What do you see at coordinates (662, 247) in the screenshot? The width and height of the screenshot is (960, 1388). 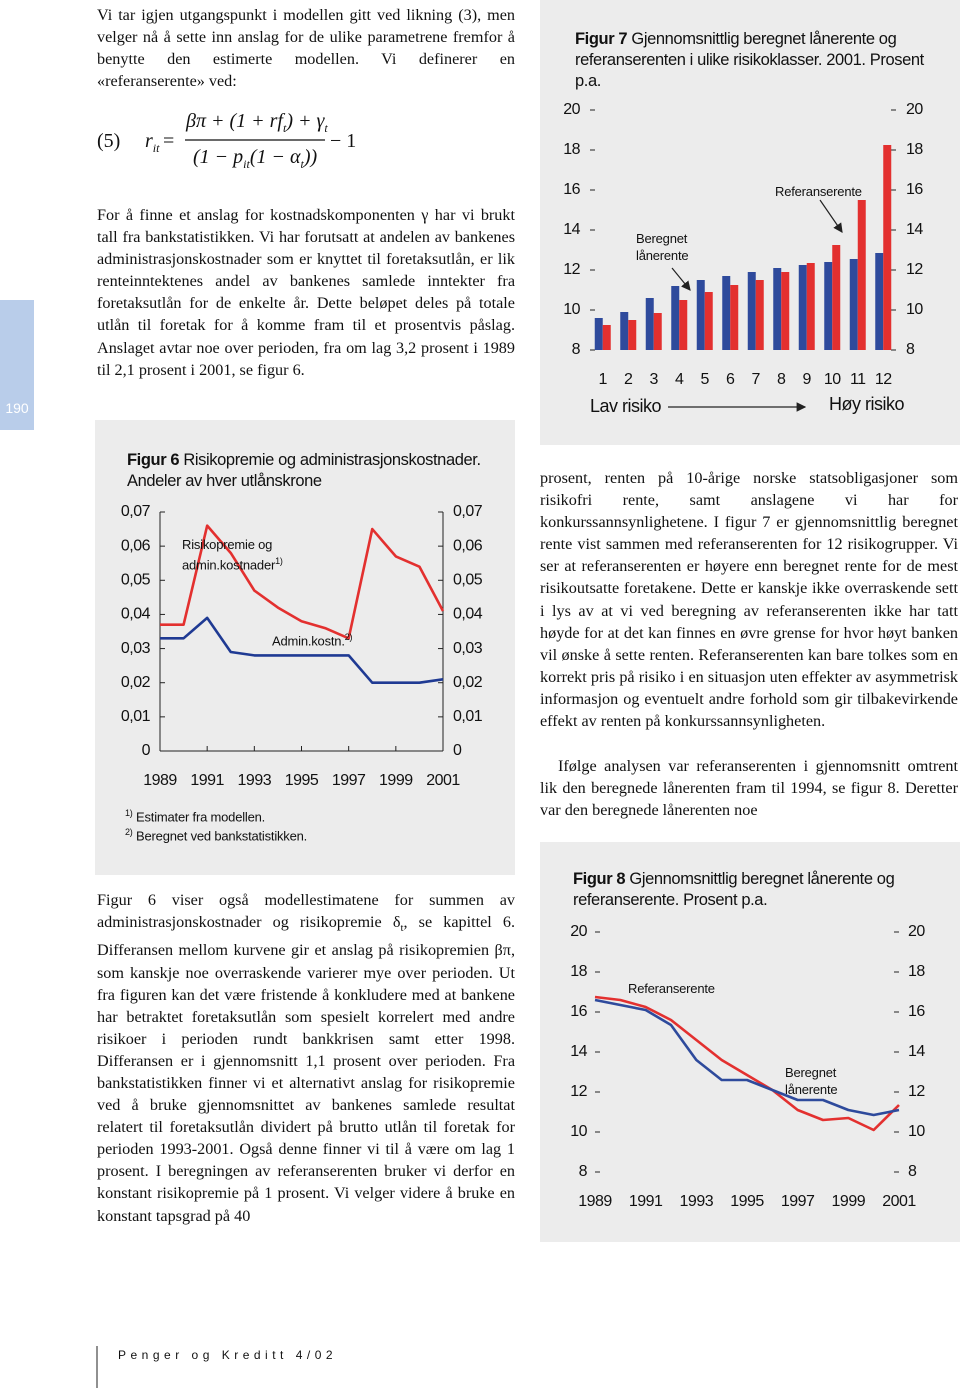 I see `series-name: Beregnet lånerente` at bounding box center [662, 247].